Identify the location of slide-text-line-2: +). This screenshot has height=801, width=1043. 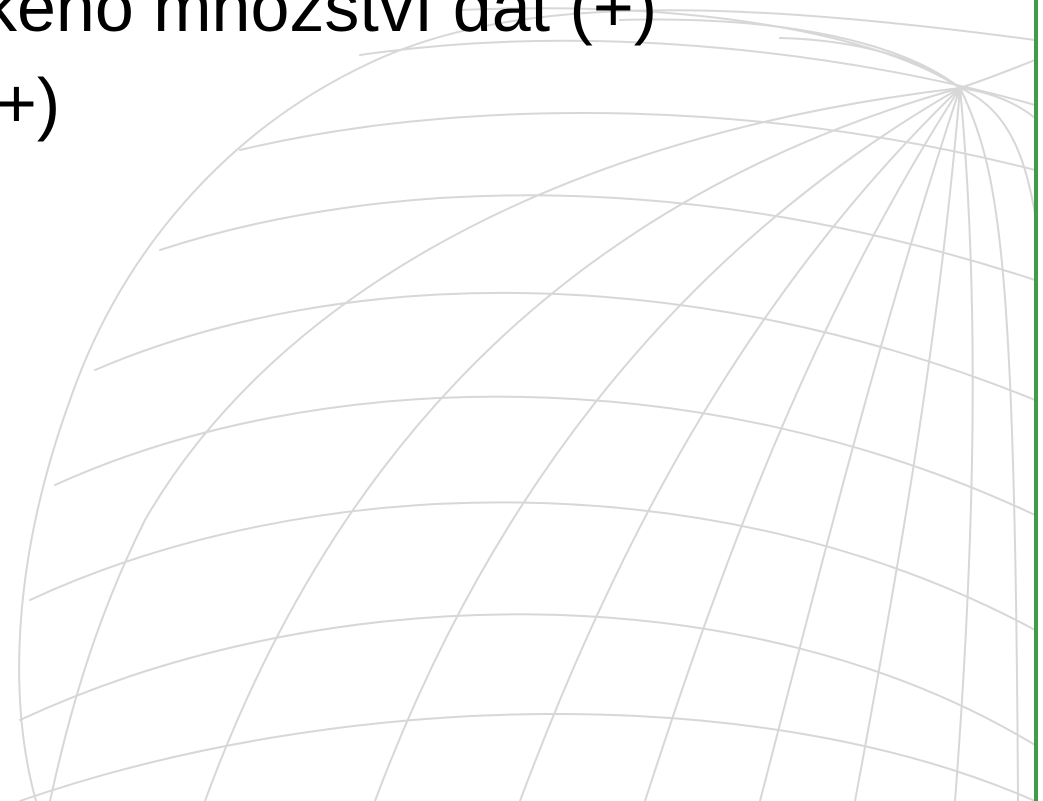
(30, 103).